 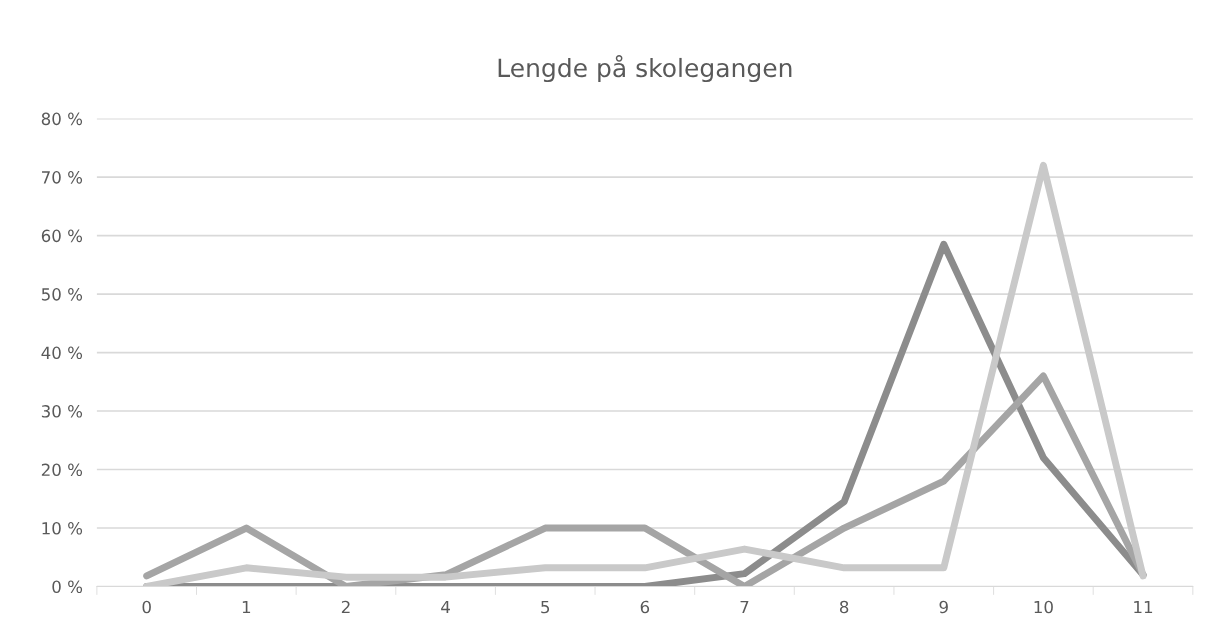 What do you see at coordinates (844, 607) in the screenshot?
I see `x-tick-label: 8` at bounding box center [844, 607].